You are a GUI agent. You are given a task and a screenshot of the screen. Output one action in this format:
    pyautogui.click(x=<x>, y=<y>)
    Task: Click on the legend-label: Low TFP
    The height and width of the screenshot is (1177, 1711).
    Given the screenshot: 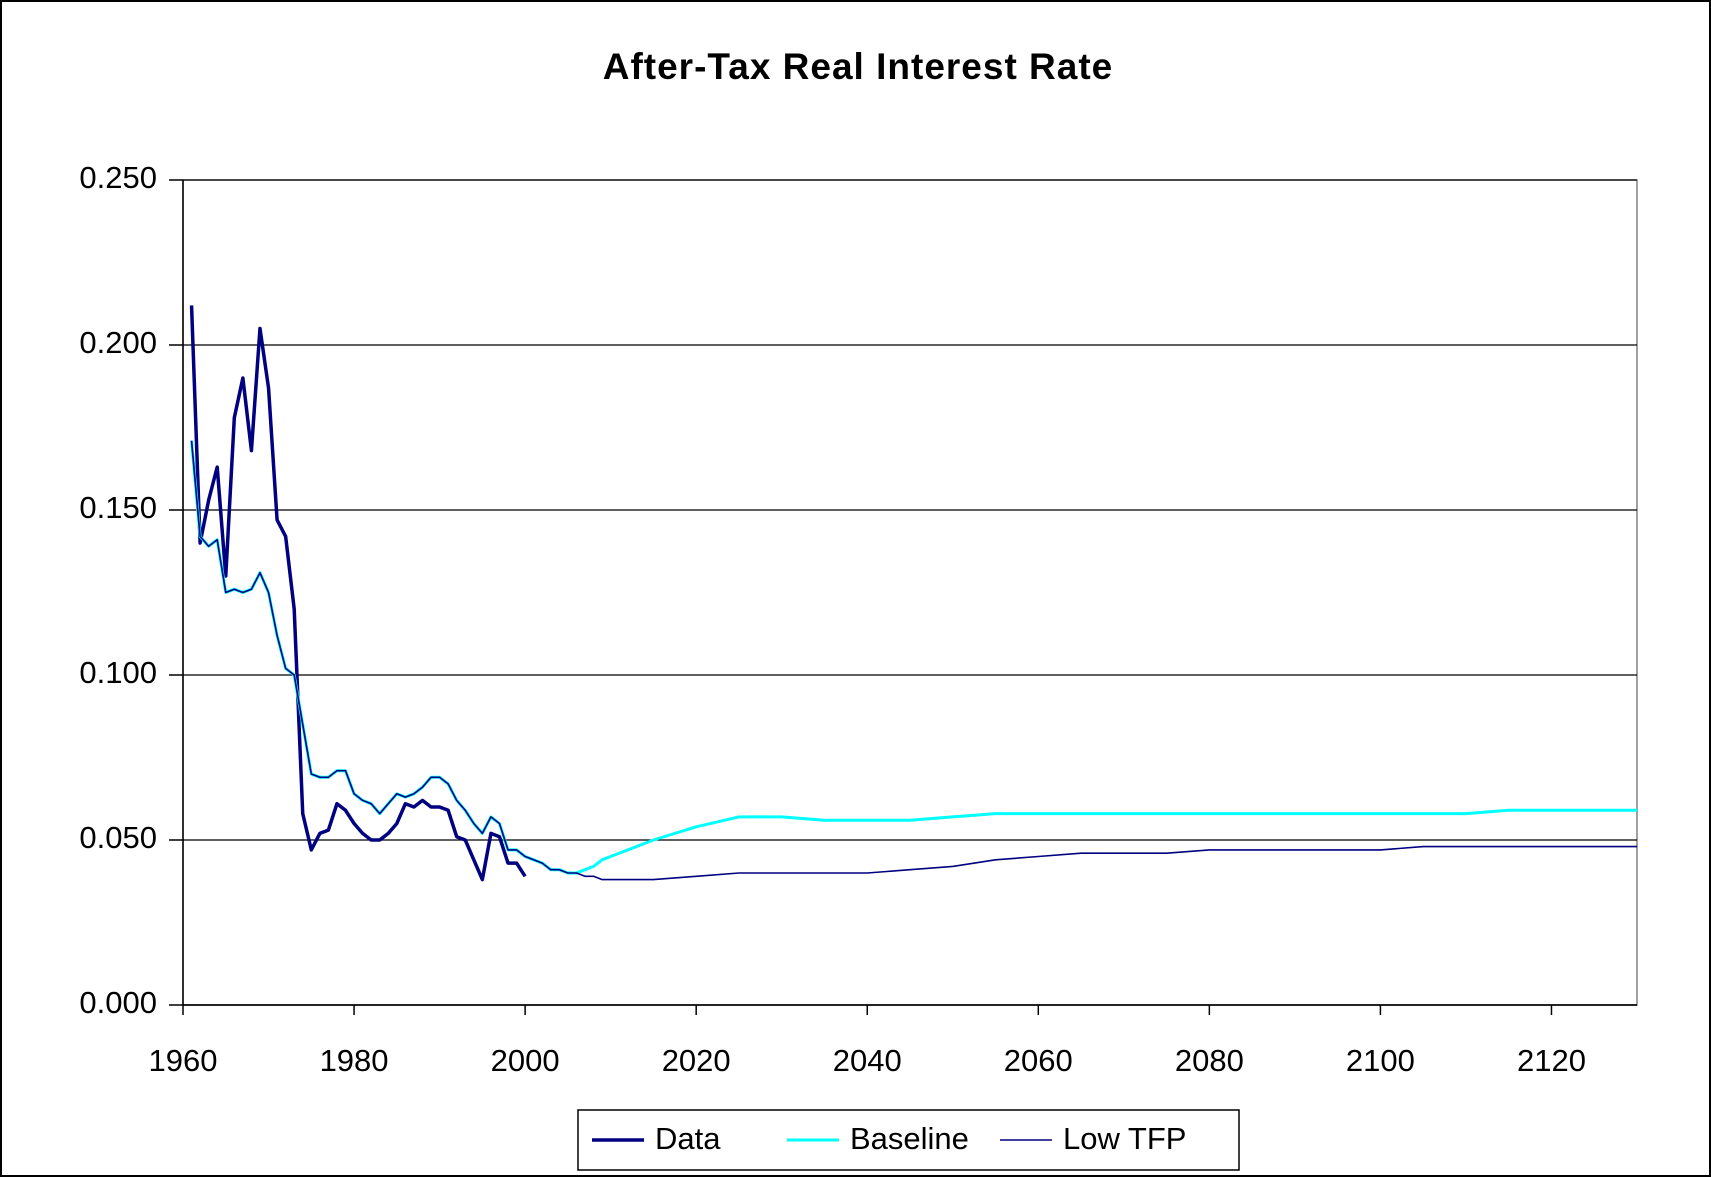 What is the action you would take?
    pyautogui.click(x=1124, y=1138)
    